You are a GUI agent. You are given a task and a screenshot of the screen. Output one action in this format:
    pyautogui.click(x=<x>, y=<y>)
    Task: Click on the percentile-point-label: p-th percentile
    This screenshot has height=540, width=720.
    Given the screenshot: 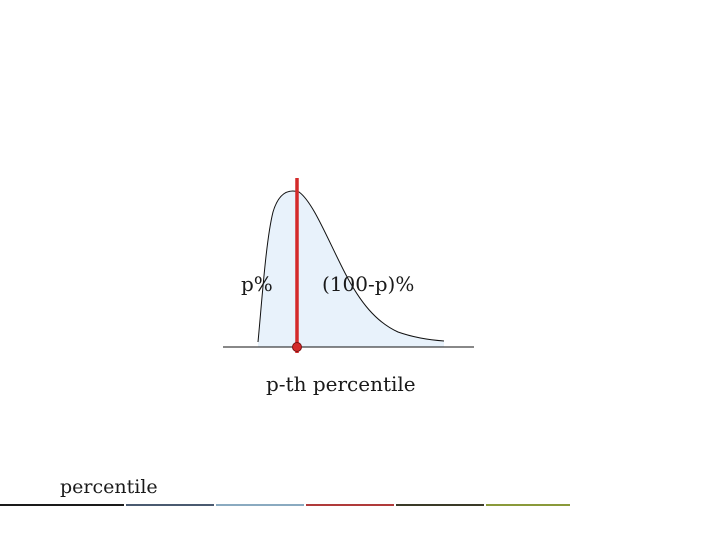 What is the action you would take?
    pyautogui.click(x=341, y=384)
    